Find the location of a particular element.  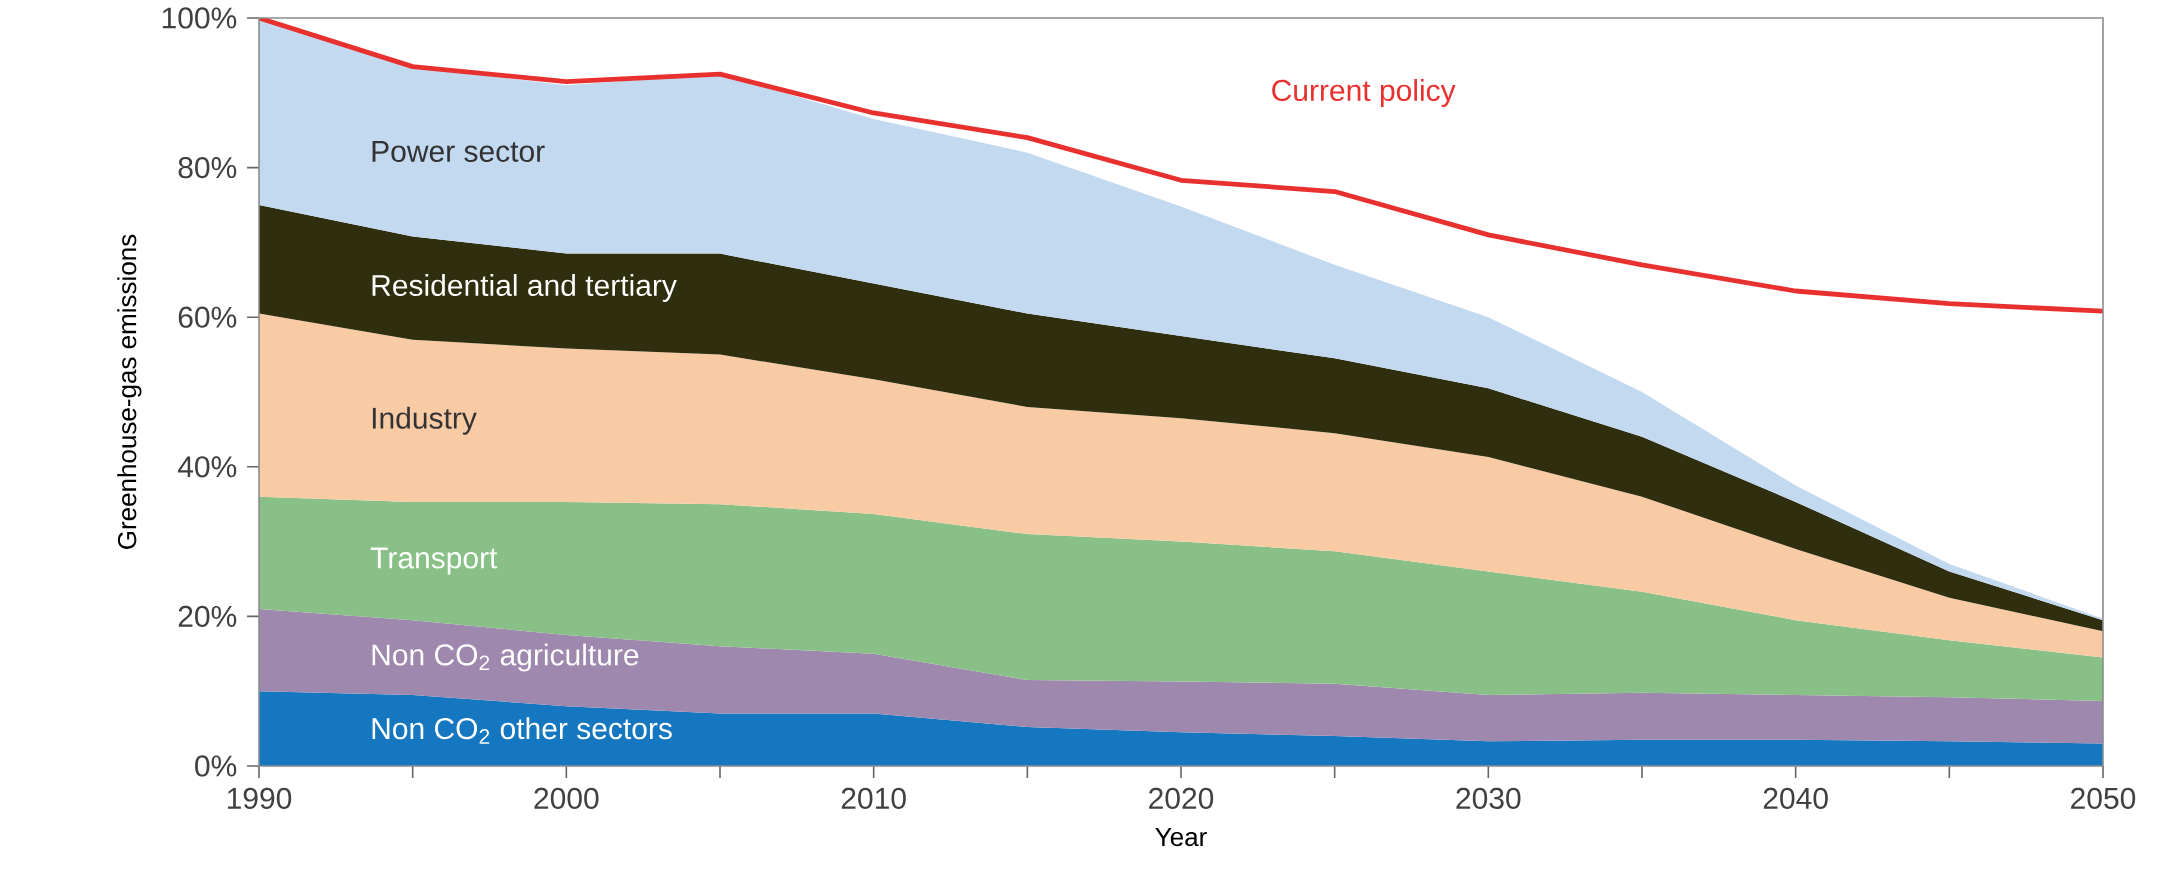

y-tick-label: 80% is located at coordinates (207, 167).